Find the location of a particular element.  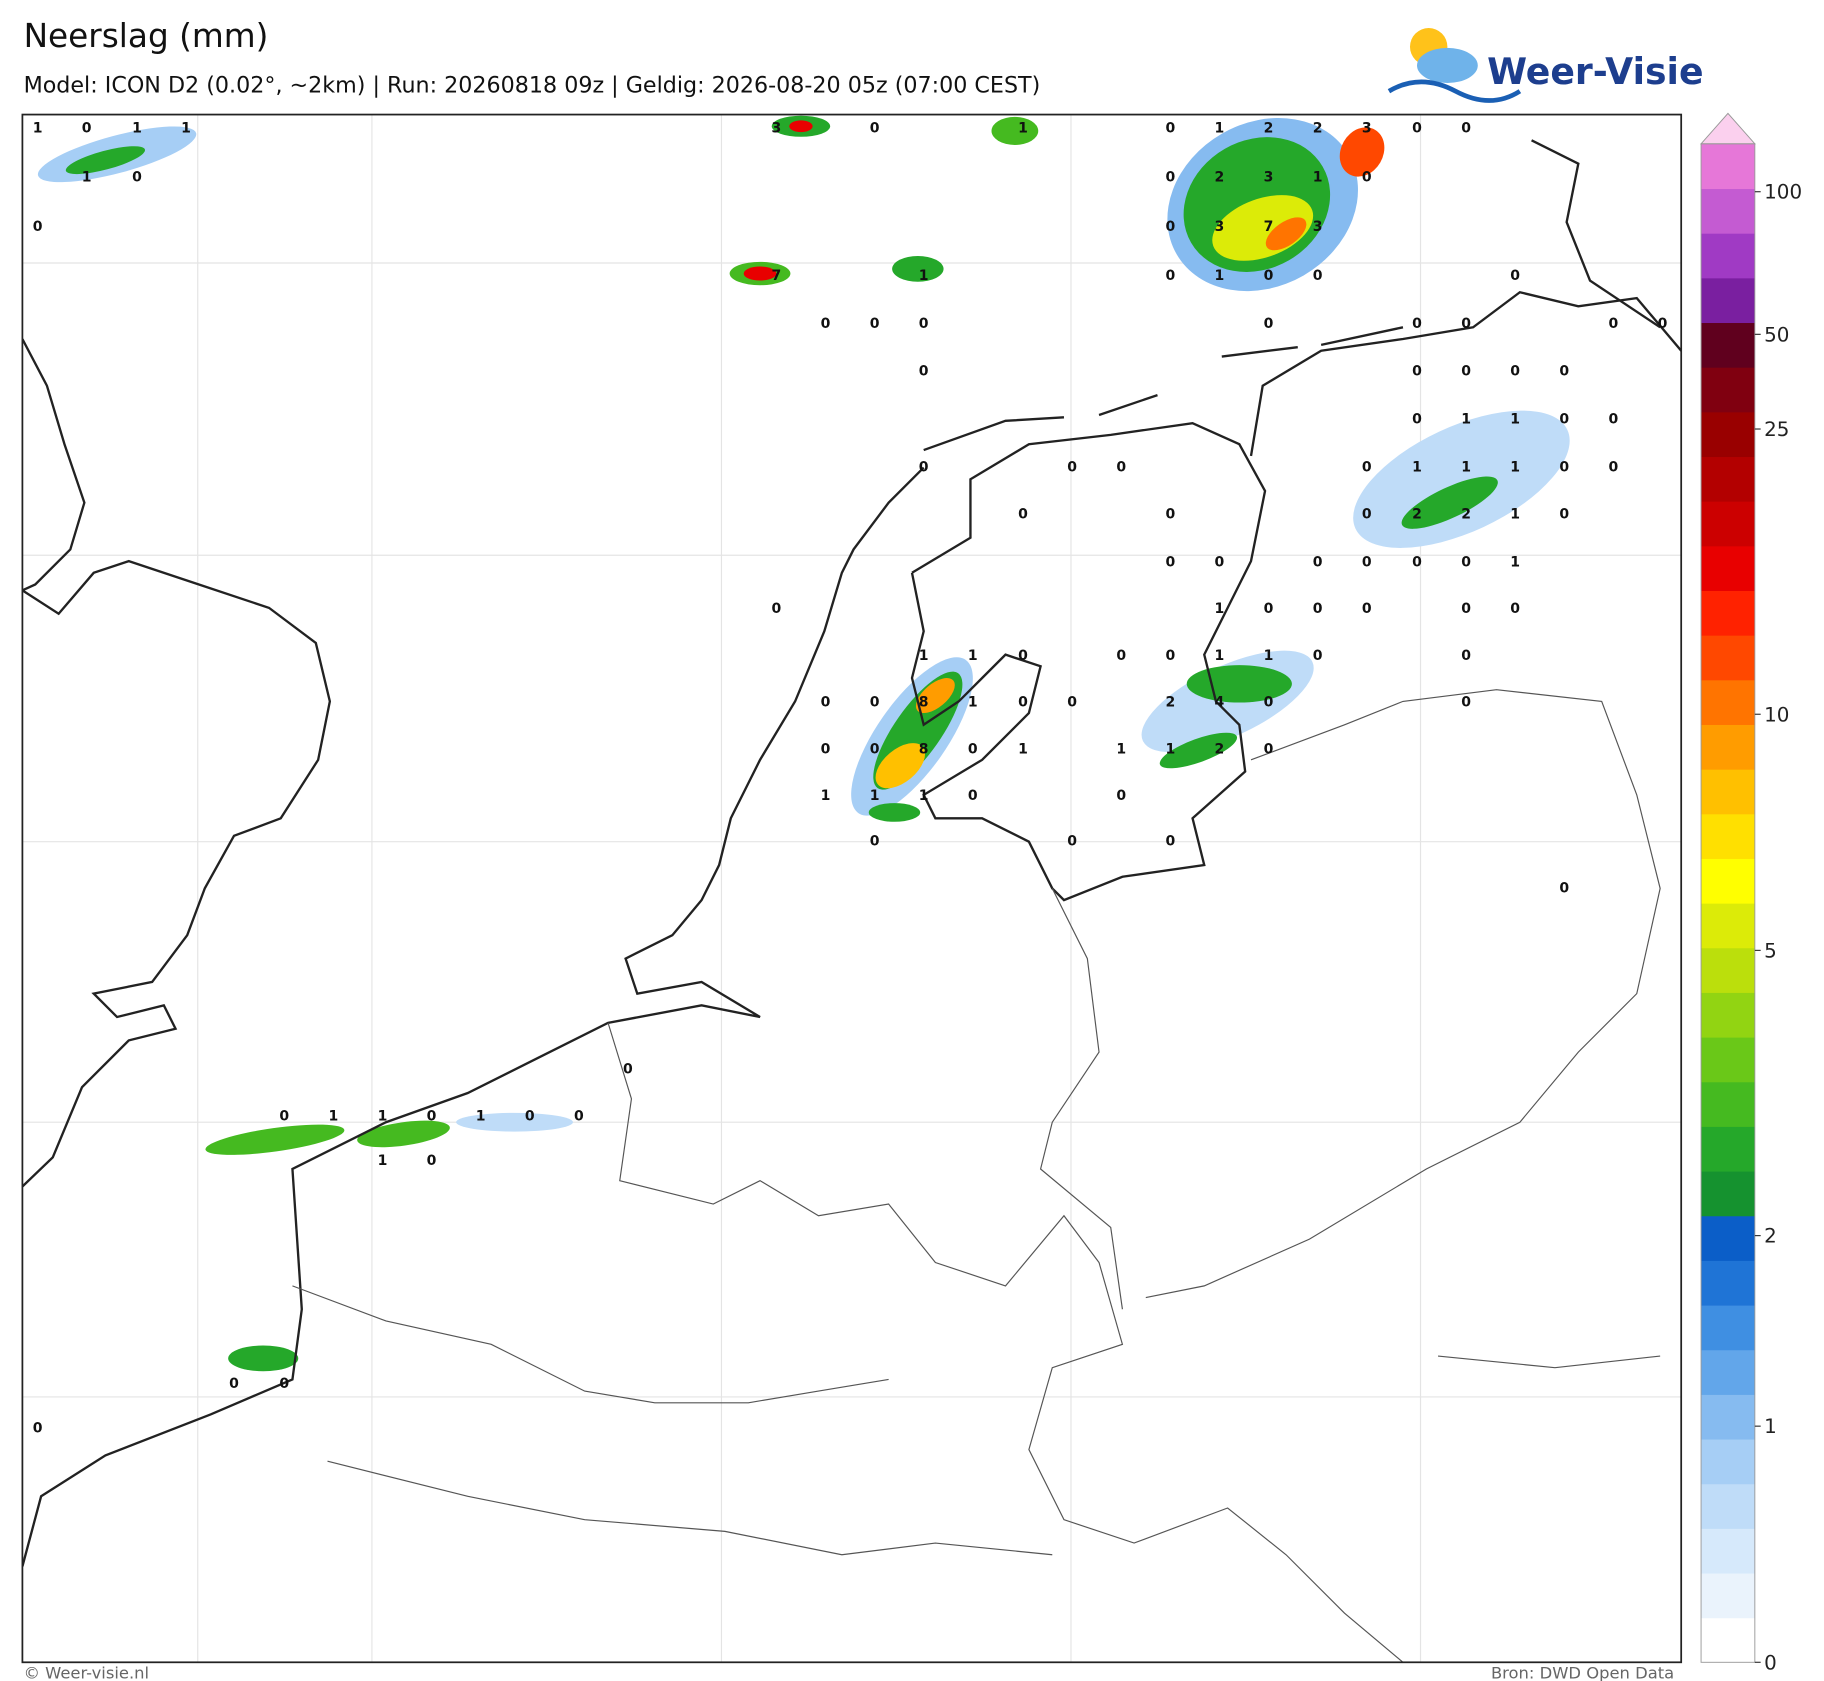

colorbar-extension is located at coordinates (1728, 128).